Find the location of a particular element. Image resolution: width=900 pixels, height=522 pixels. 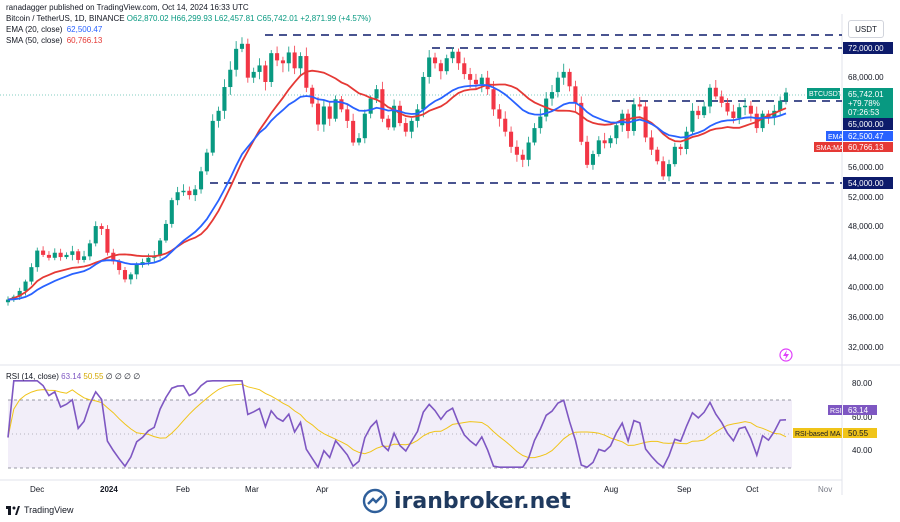

watermark: iranbroker.net is located at coordinates (466, 501).